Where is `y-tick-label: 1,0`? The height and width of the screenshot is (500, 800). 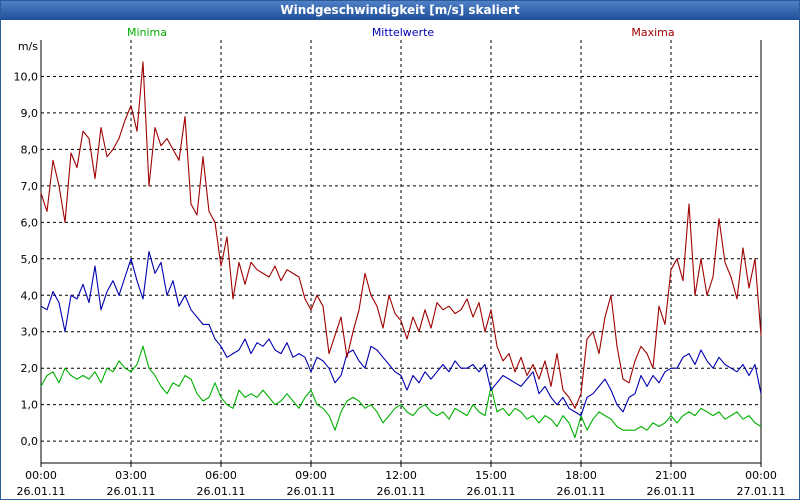 y-tick-label: 1,0 is located at coordinates (30, 405).